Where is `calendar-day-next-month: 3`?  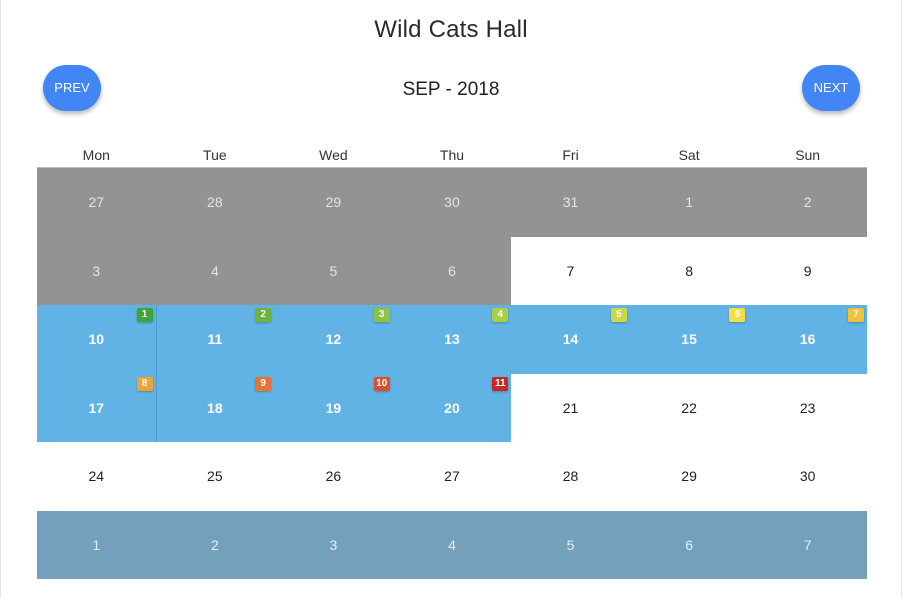 calendar-day-next-month: 3 is located at coordinates (333, 544).